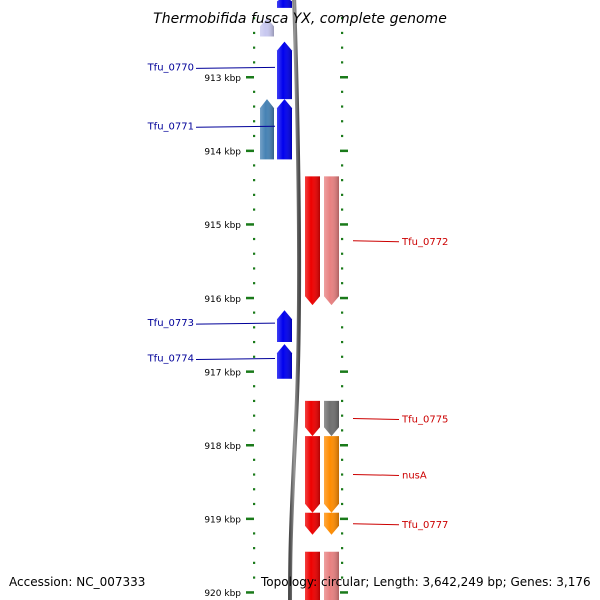  I want to click on scale-tick-label: 916 kbp, so click(222, 300).